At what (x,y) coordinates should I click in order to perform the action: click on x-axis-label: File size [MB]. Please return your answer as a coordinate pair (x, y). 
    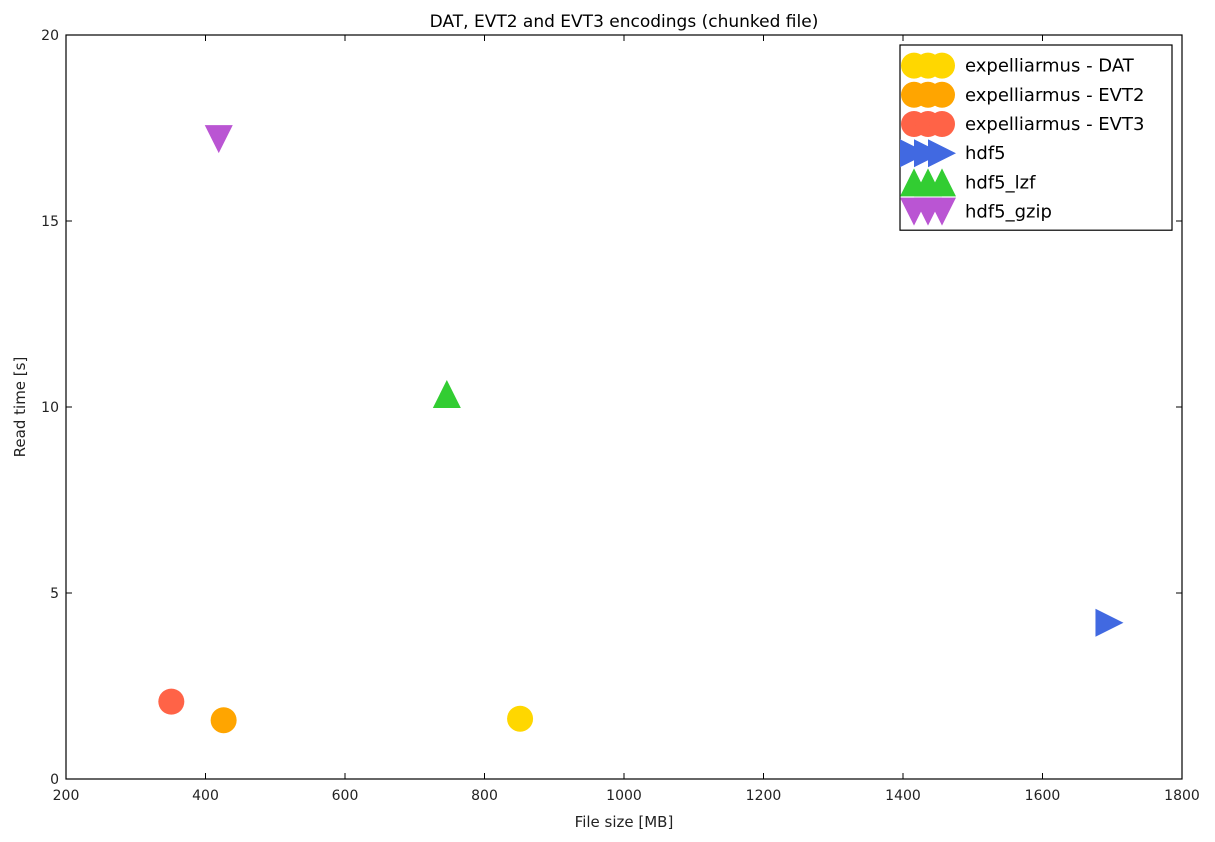
    Looking at the image, I should click on (624, 822).